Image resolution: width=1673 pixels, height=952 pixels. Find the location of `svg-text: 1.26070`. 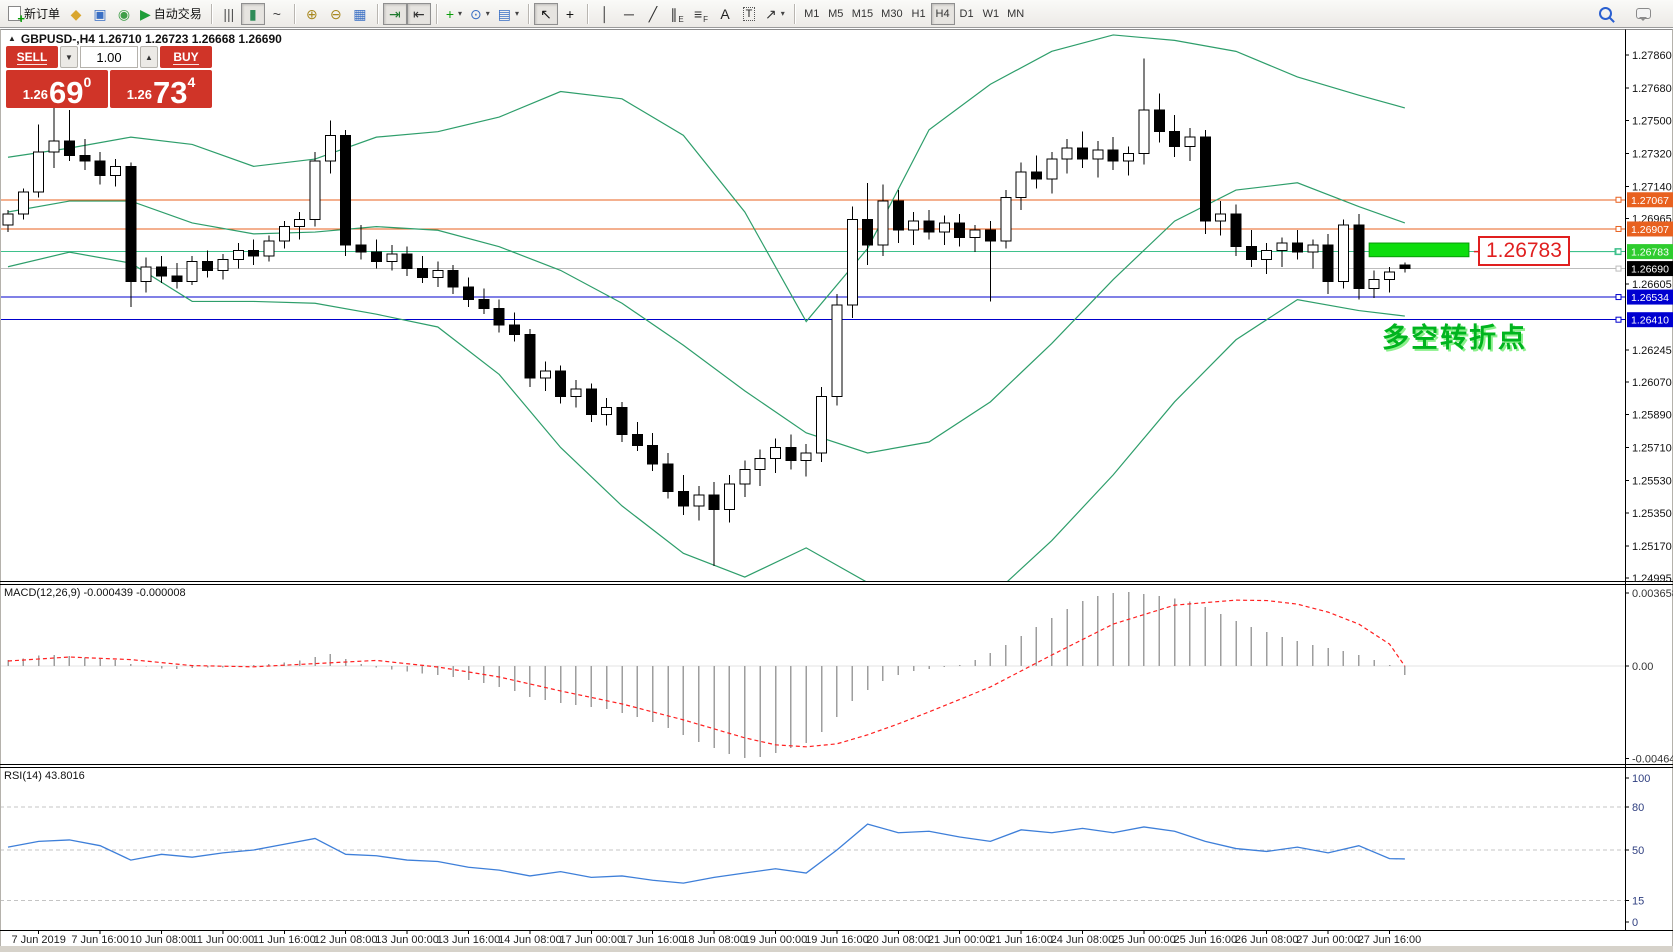

svg-text: 1.26070 is located at coordinates (1652, 383).